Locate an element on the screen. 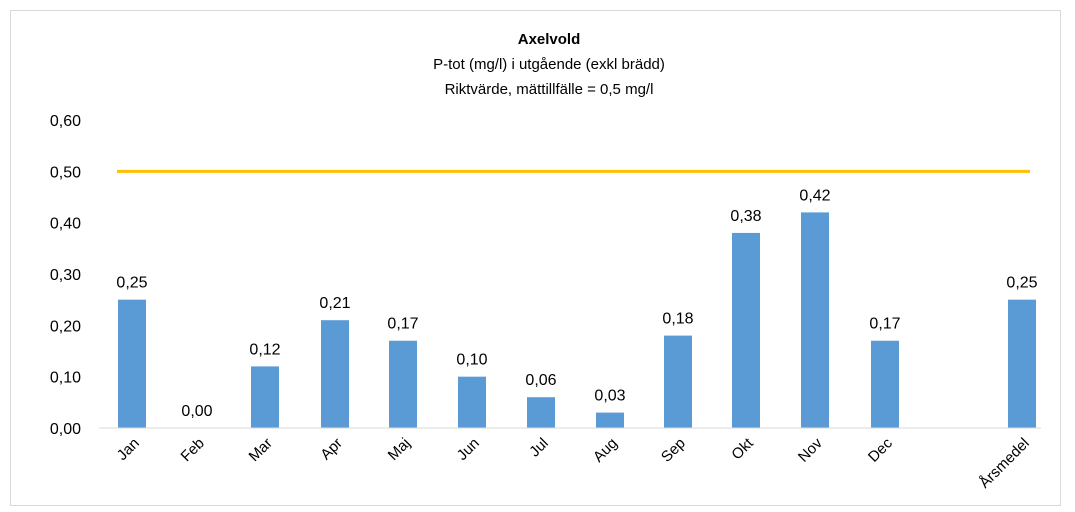 The image size is (1075, 512). bar-nov is located at coordinates (815, 320).